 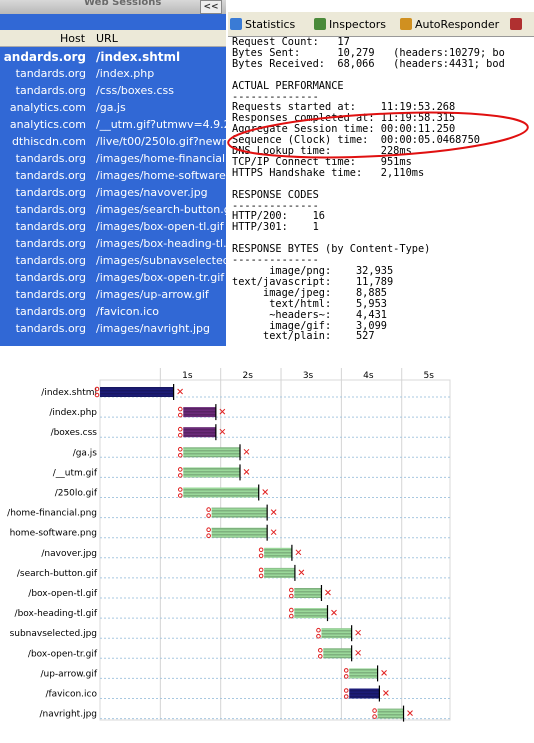 What do you see at coordinates (275, 194) in the screenshot?
I see `stat-line: RESPONSE CODES` at bounding box center [275, 194].